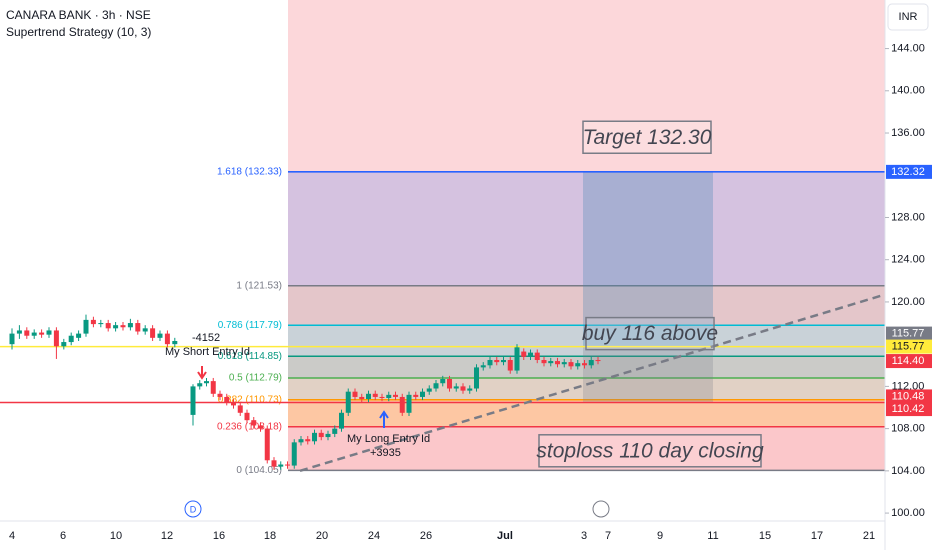  I want to click on fib-label: 1 (121.53), so click(259, 285).